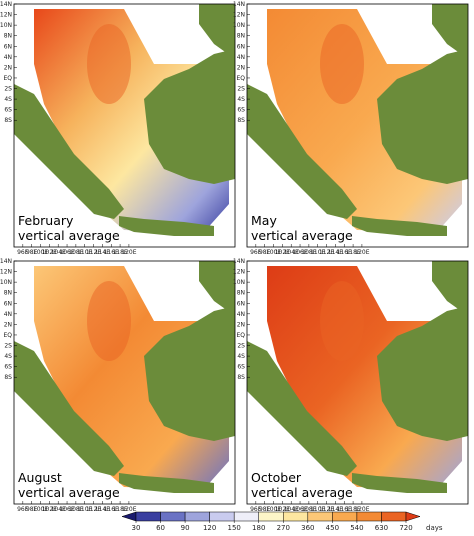 The height and width of the screenshot is (536, 474). What do you see at coordinates (233, 528) in the screenshot?
I see `colorbar-label: 150` at bounding box center [233, 528].